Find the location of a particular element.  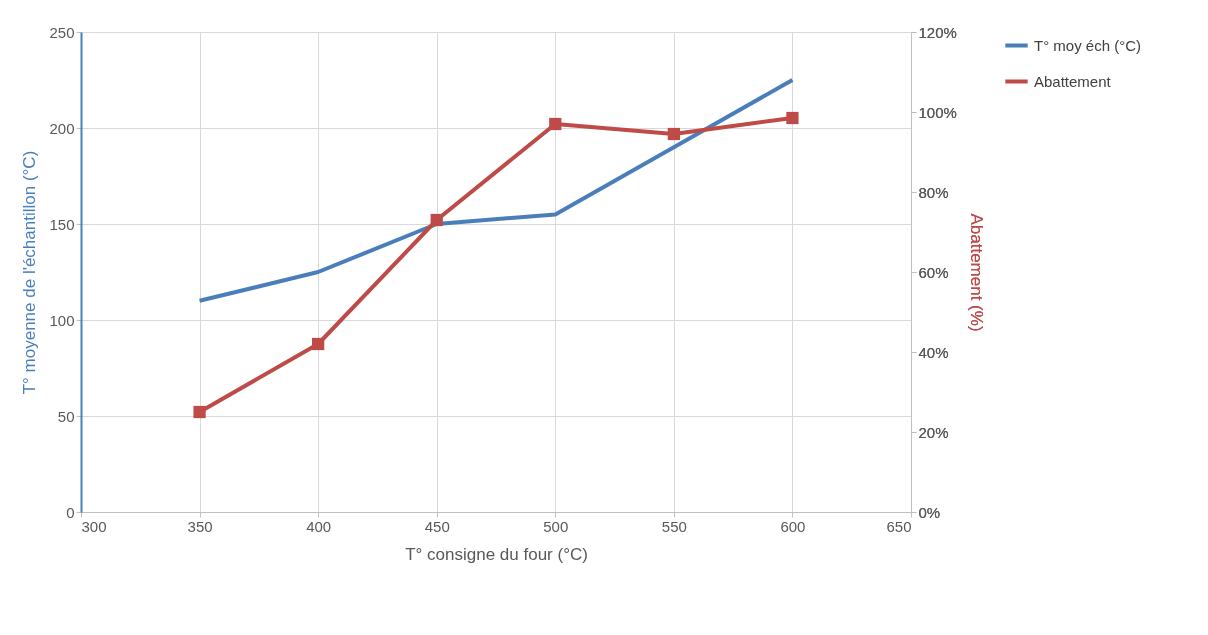

legend-label: Abattement is located at coordinates (1073, 81).